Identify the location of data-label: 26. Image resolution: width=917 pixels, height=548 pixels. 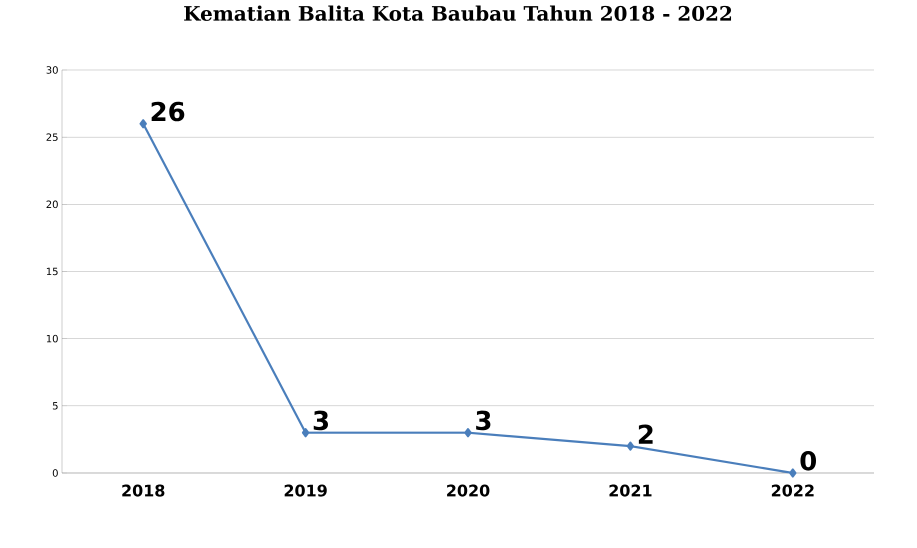
(168, 112).